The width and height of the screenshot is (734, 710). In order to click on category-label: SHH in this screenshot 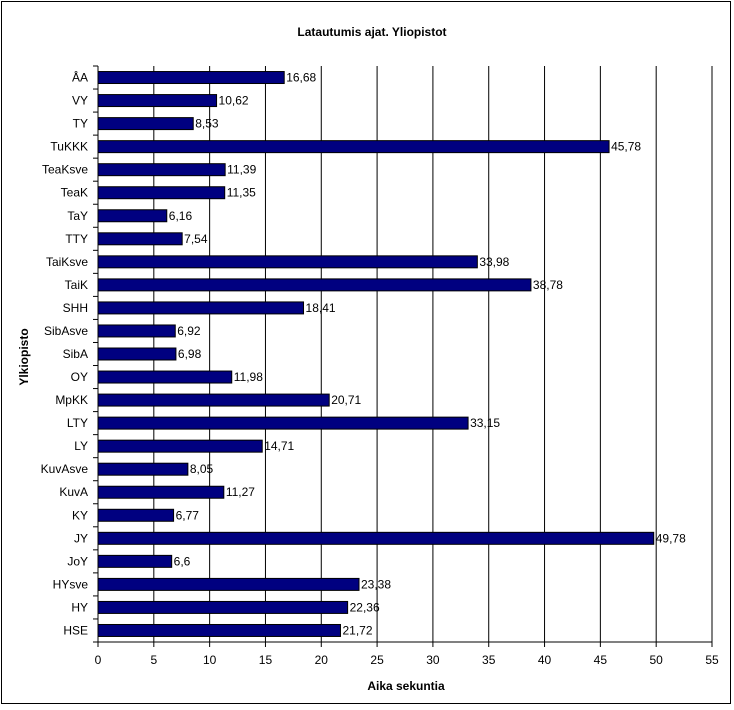, I will do `click(75, 308)`.